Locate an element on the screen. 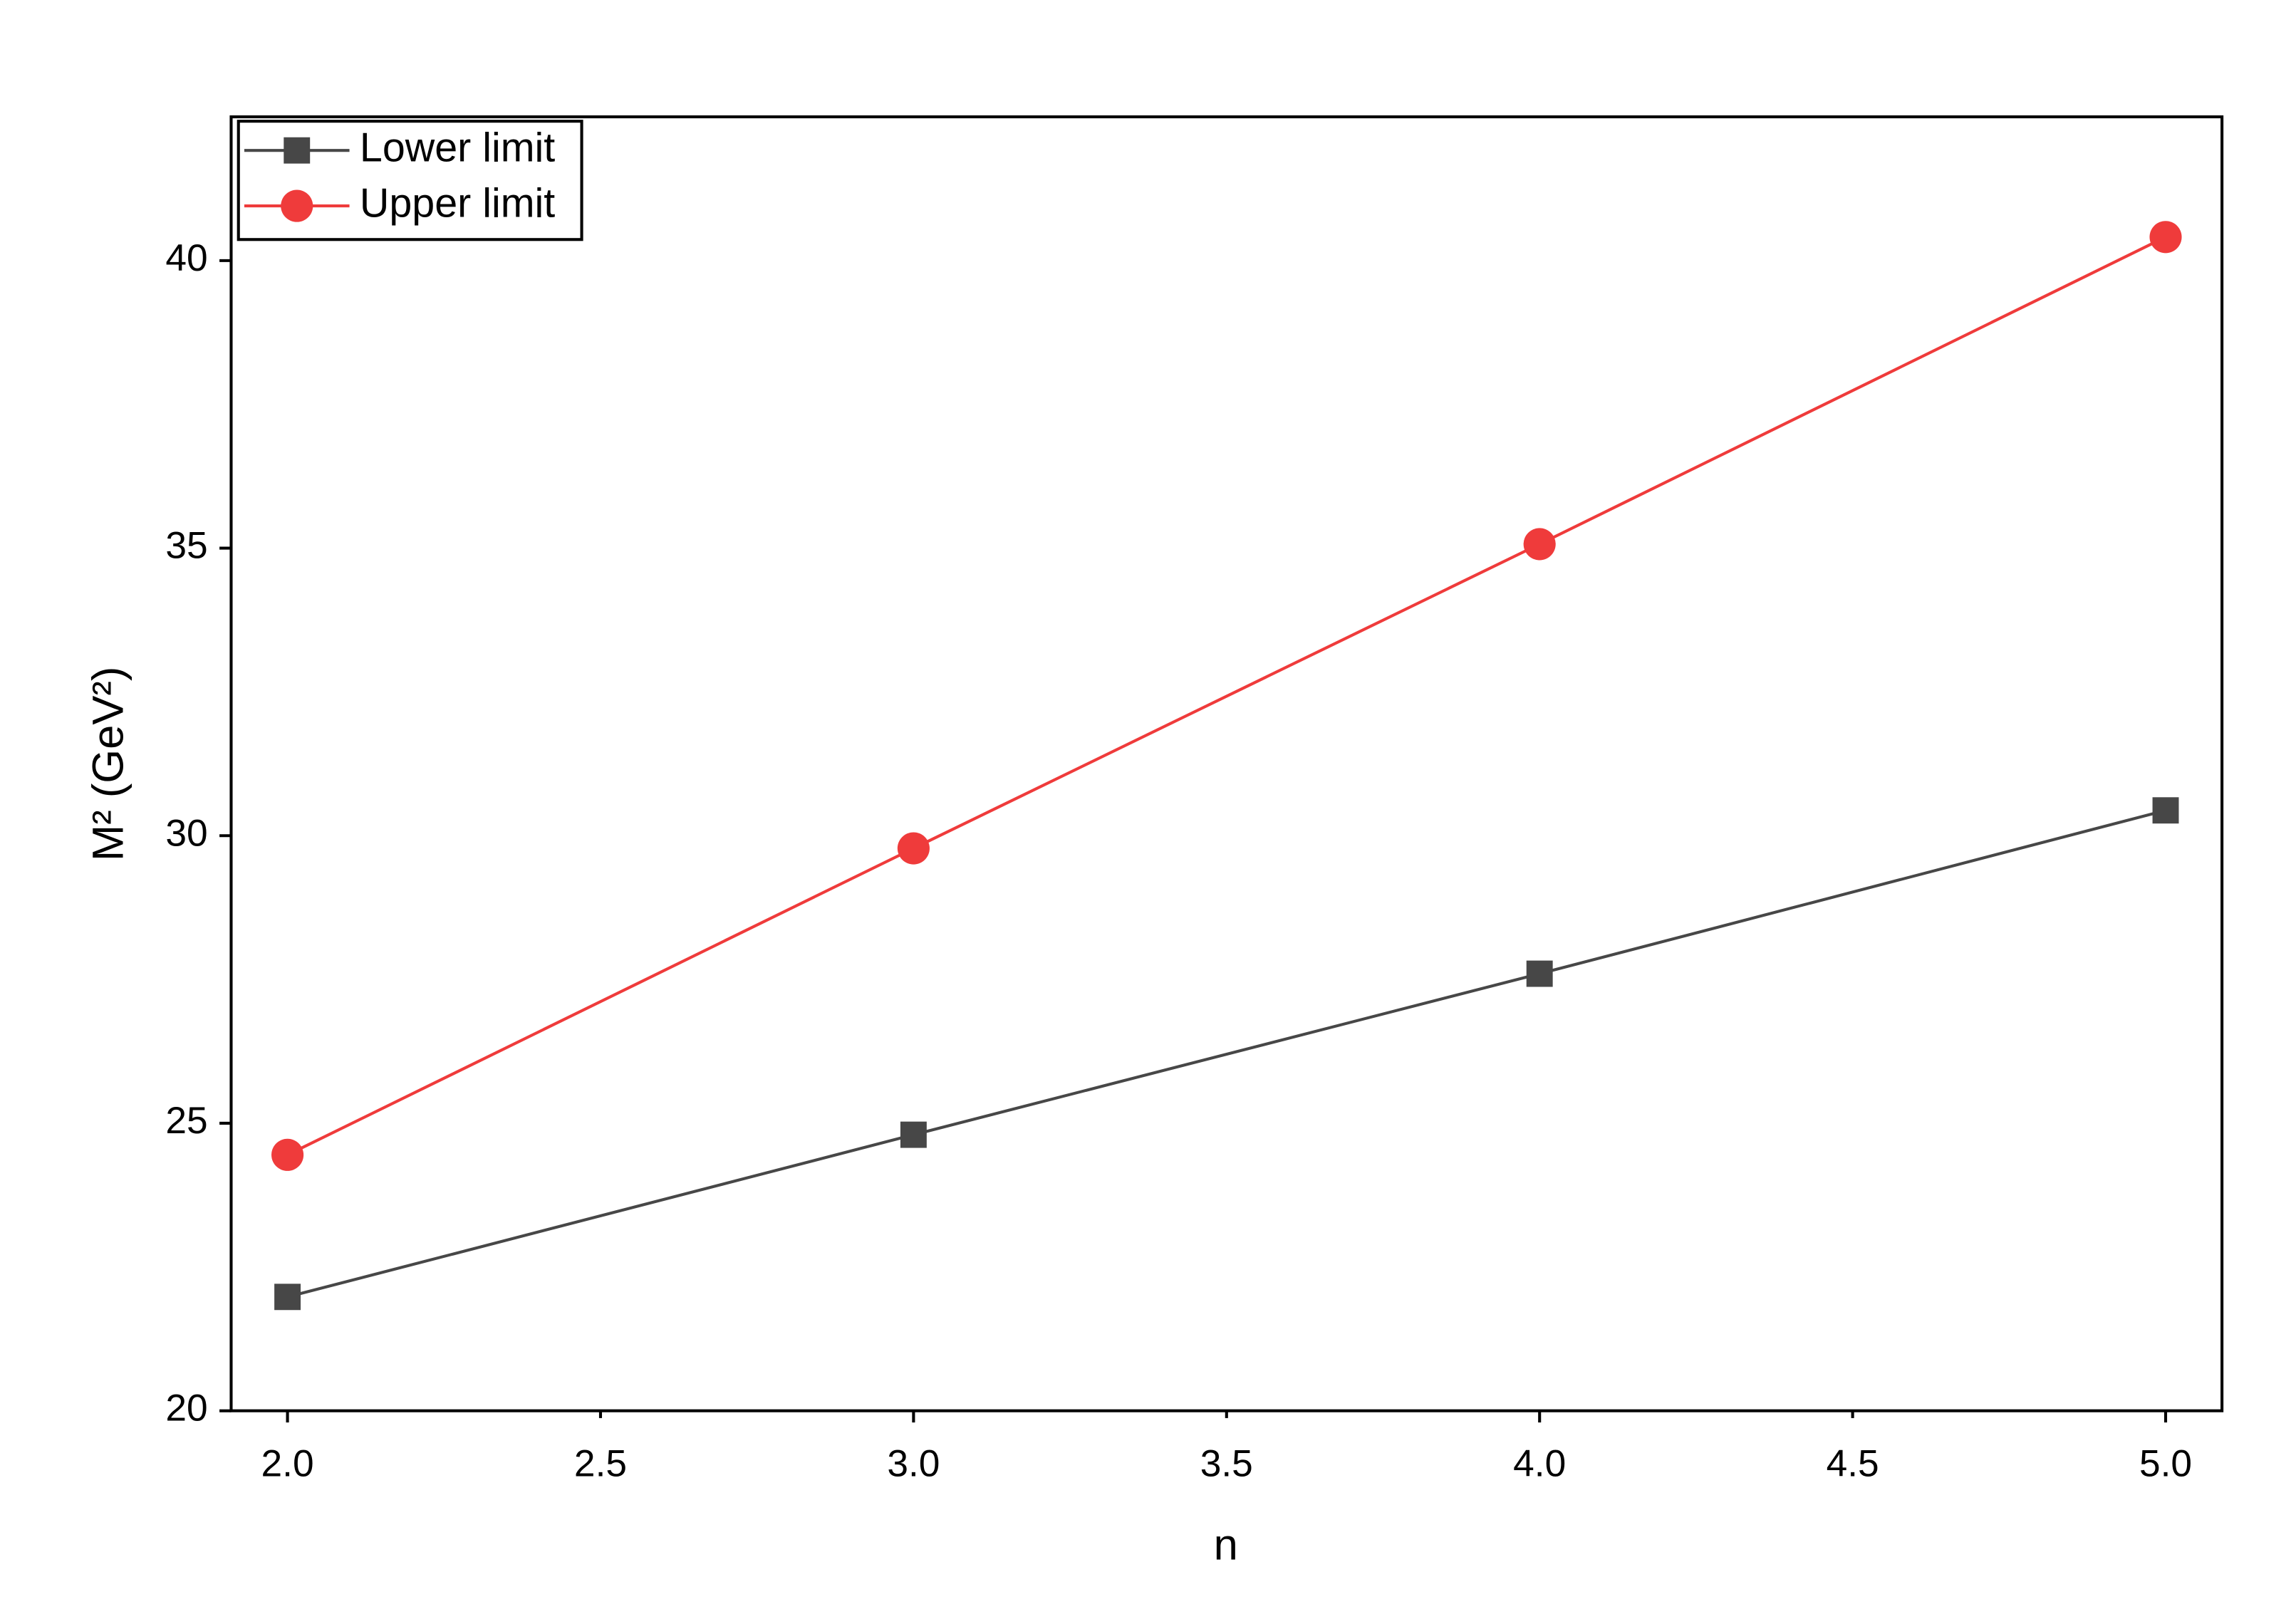 Image resolution: width=2291 pixels, height=1624 pixels. y-tick-label: 30 is located at coordinates (186, 833).